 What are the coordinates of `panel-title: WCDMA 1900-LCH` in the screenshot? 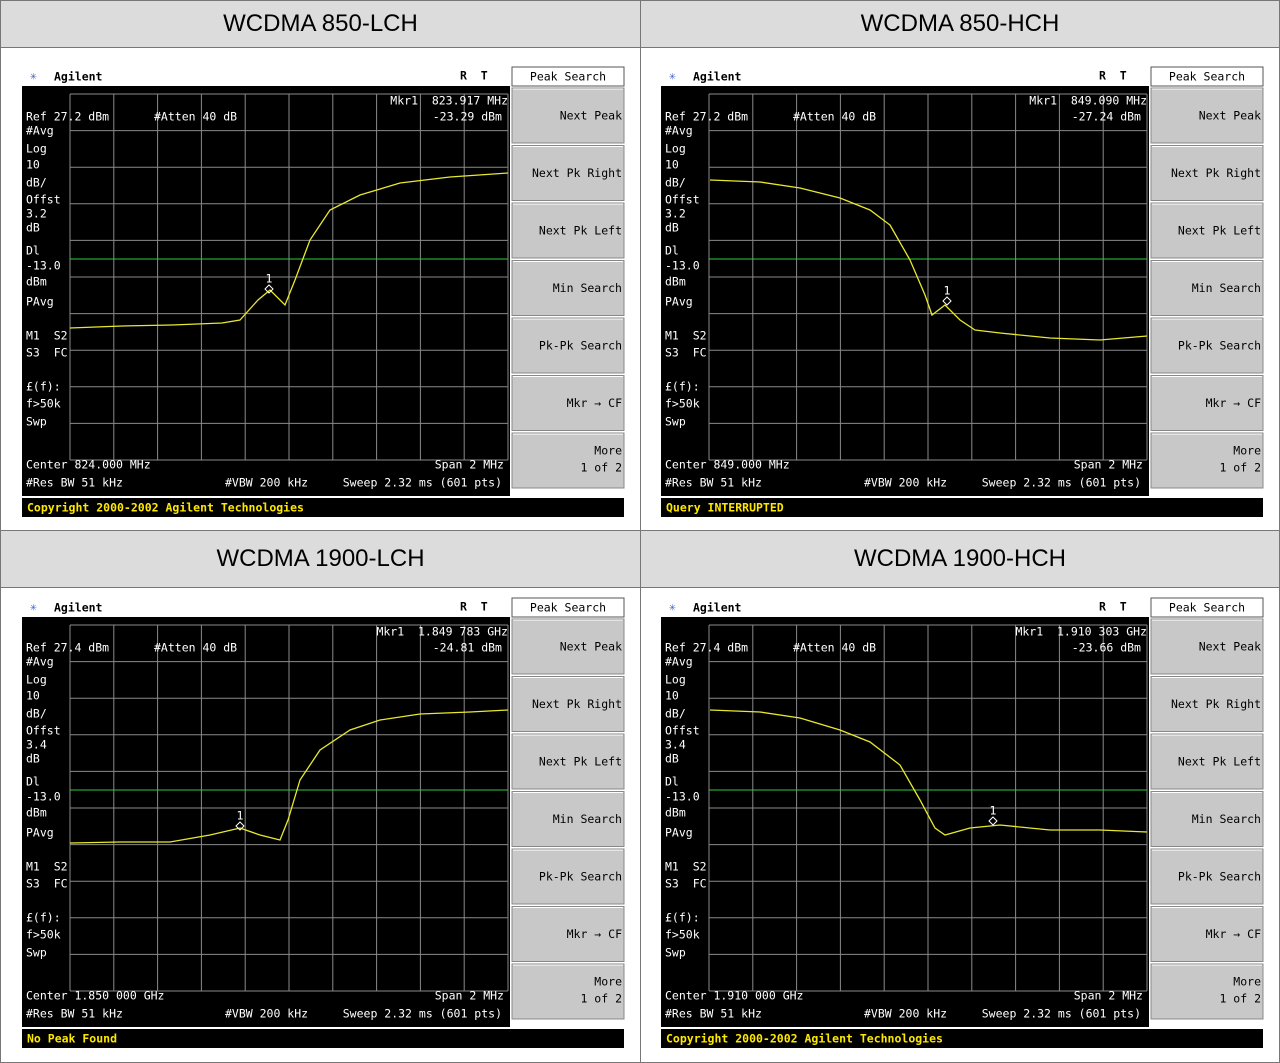 It's located at (320, 559).